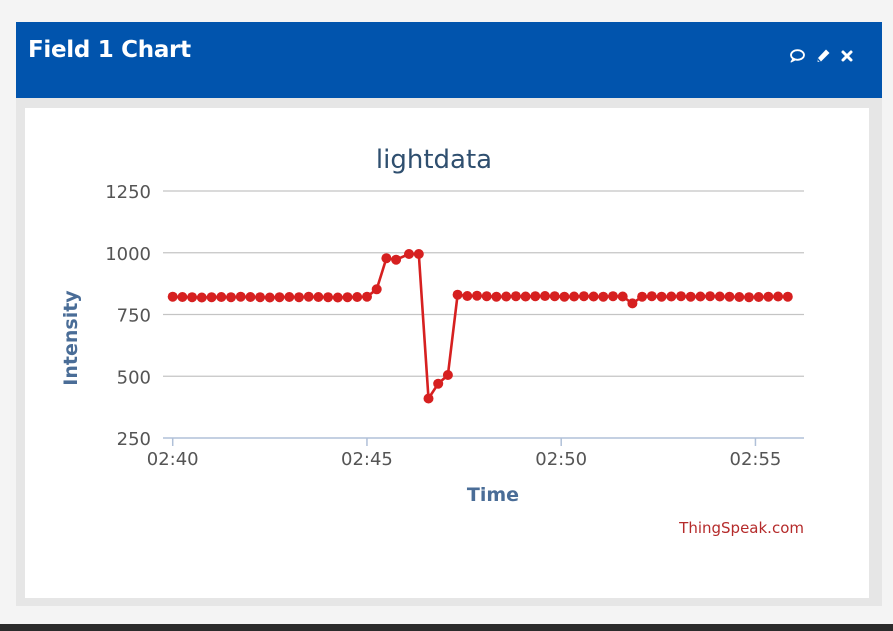 The height and width of the screenshot is (631, 893). I want to click on panel-icons, so click(821, 56).